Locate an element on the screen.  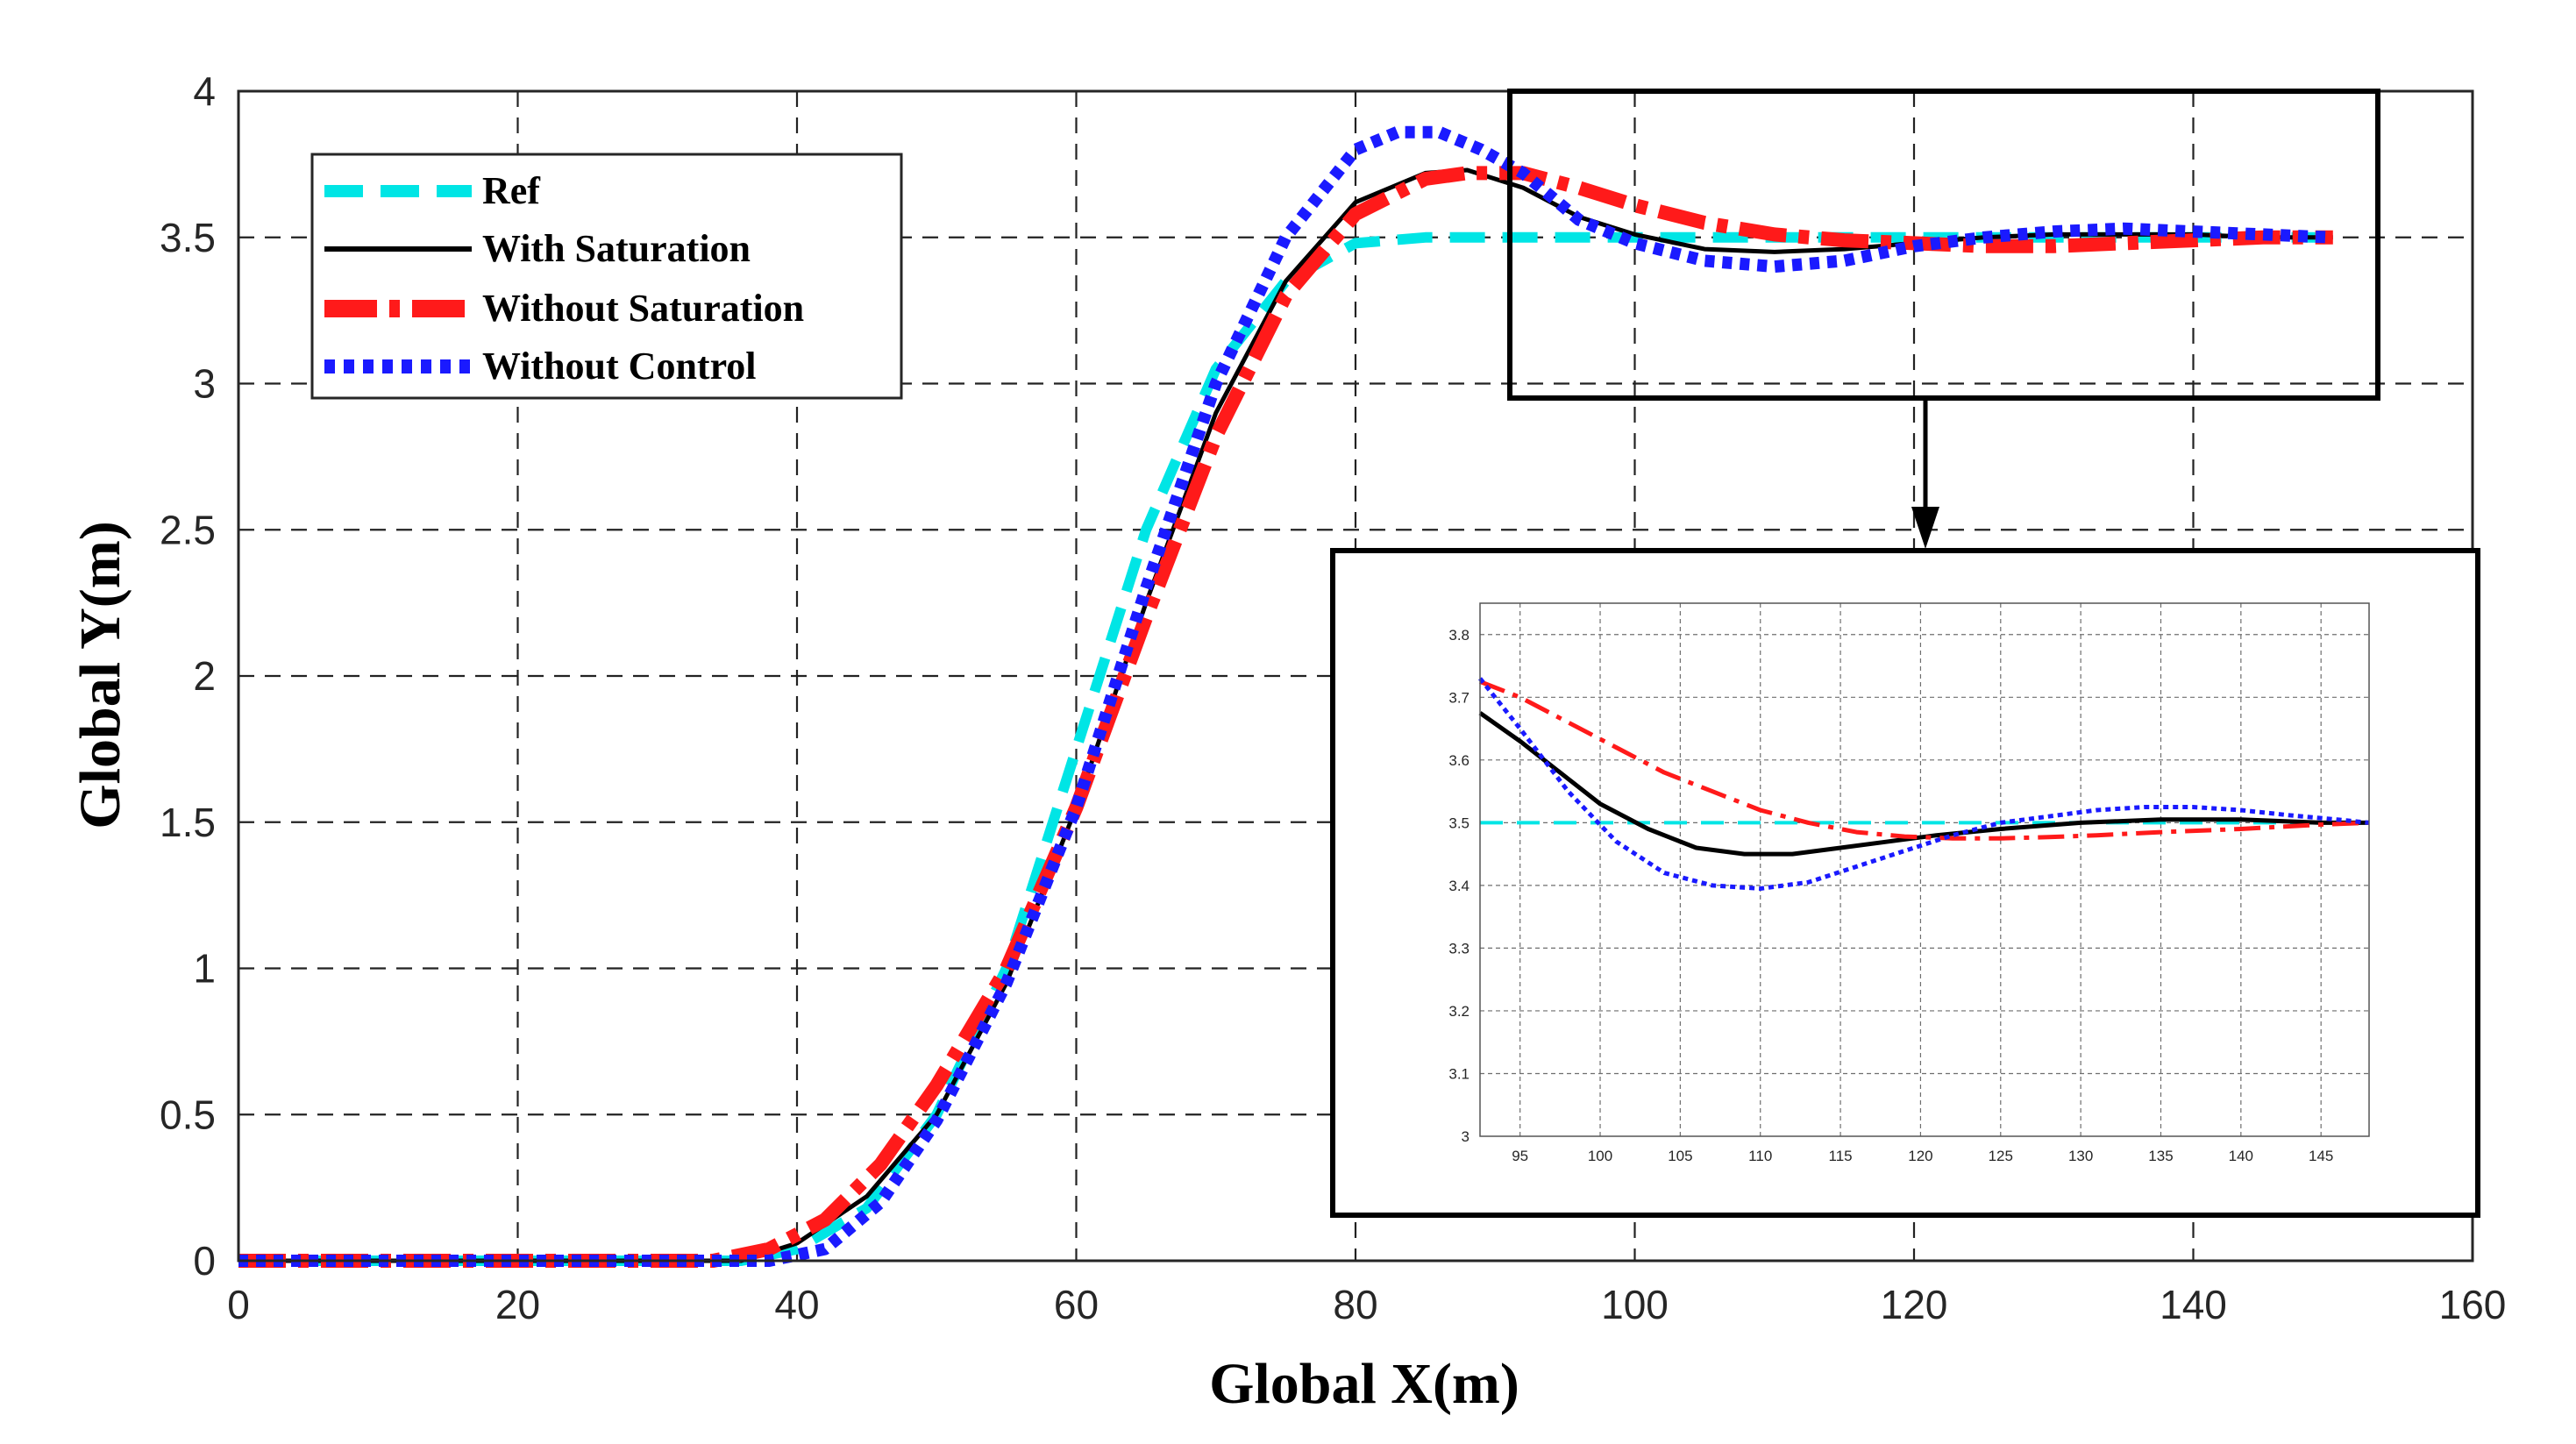
legend-label-ref: Ref is located at coordinates (511, 190).